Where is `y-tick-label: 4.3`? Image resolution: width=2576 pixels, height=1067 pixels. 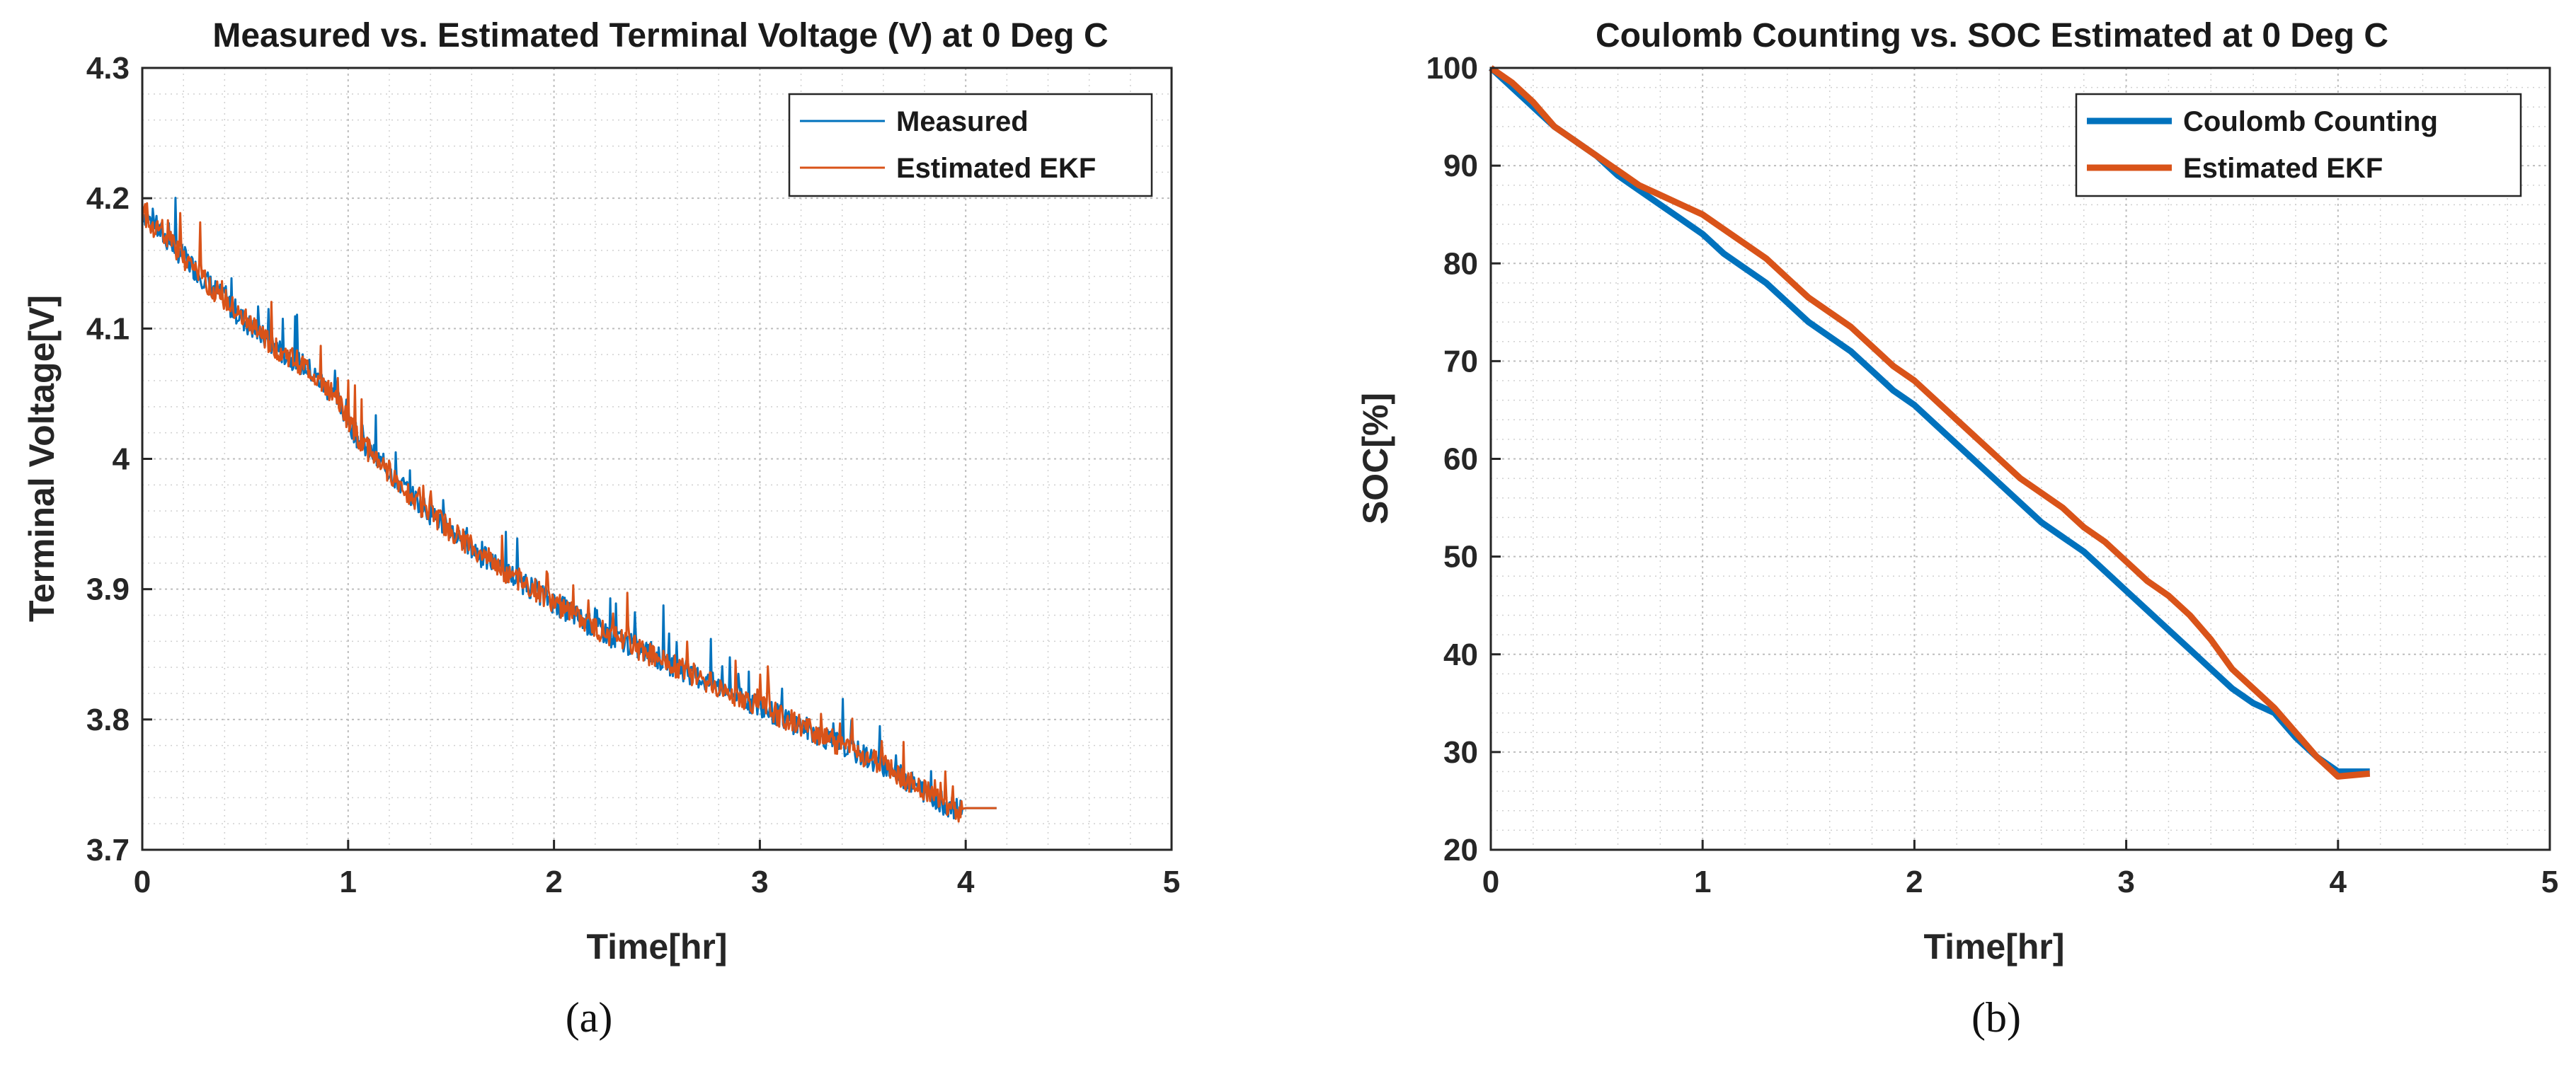 y-tick-label: 4.3 is located at coordinates (108, 68).